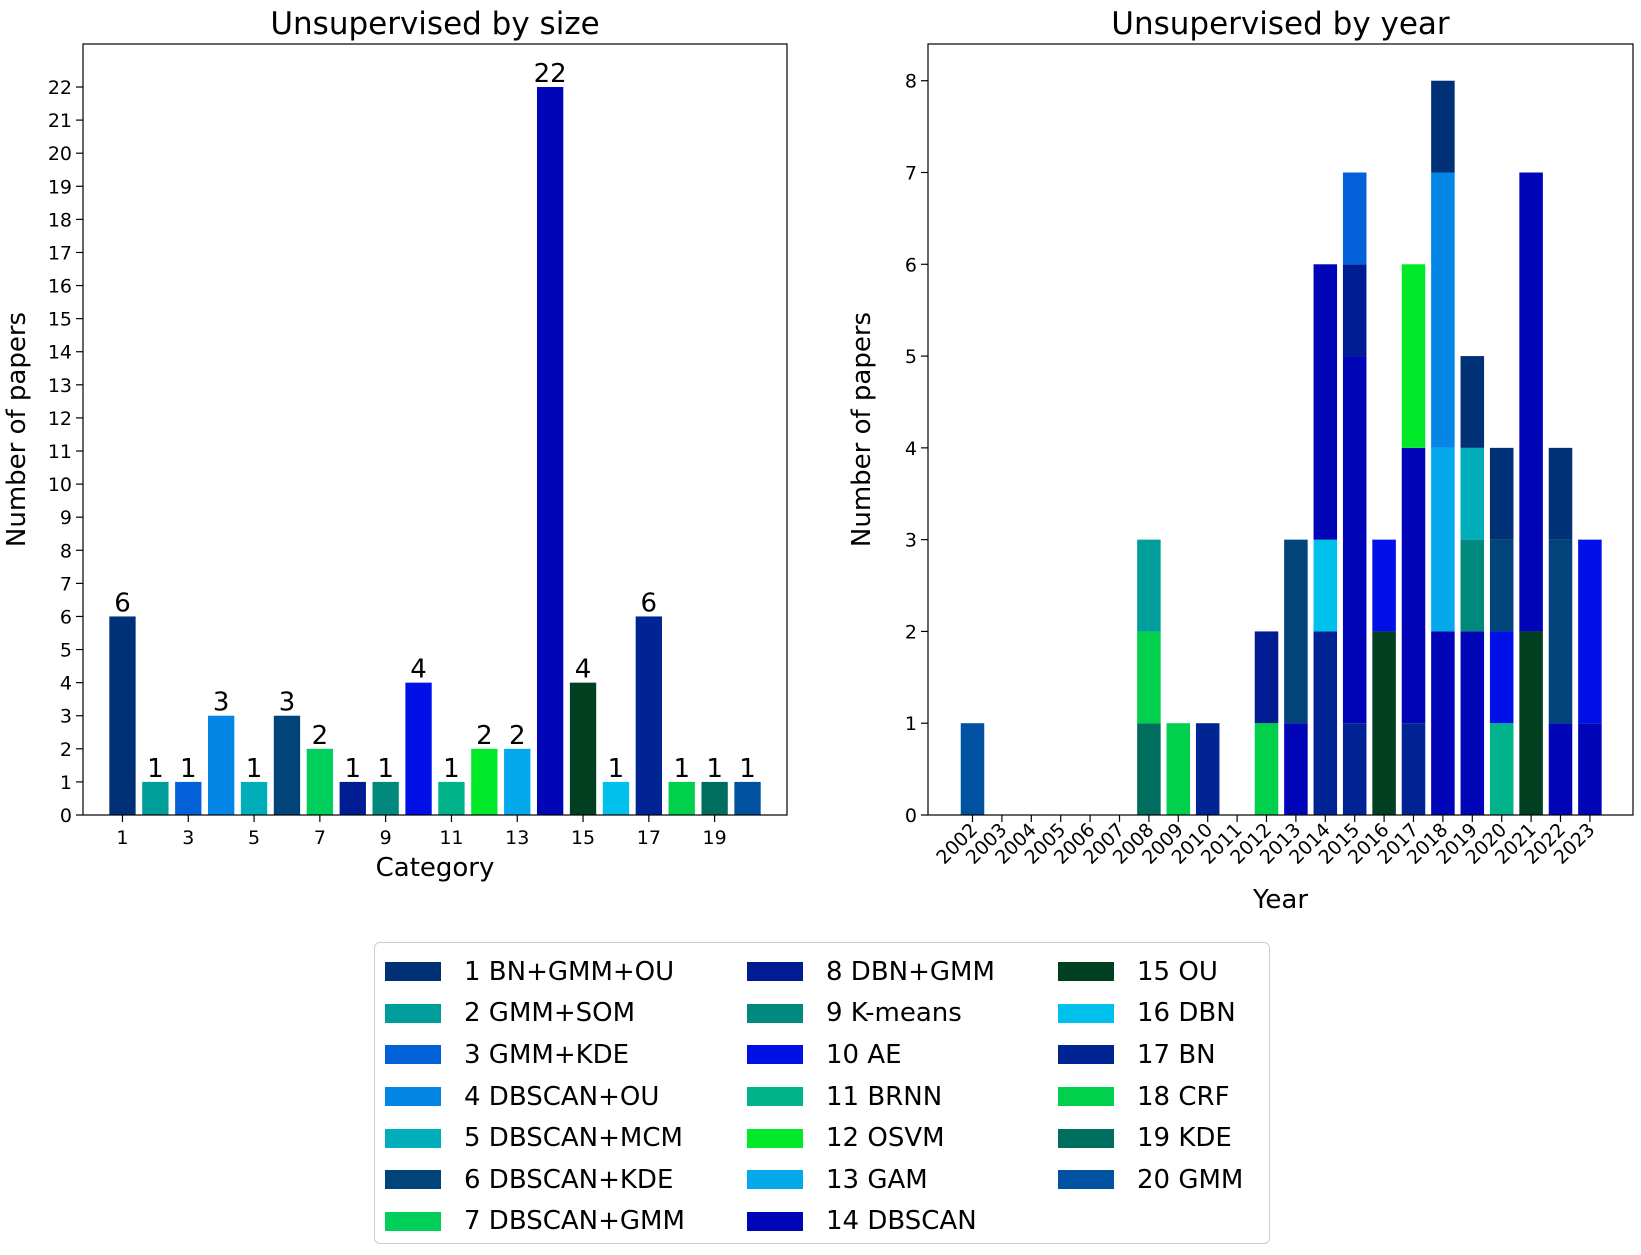  Describe the element at coordinates (535, 972) in the screenshot. I see `legend-item: 1 BN+GMM+OU` at that location.